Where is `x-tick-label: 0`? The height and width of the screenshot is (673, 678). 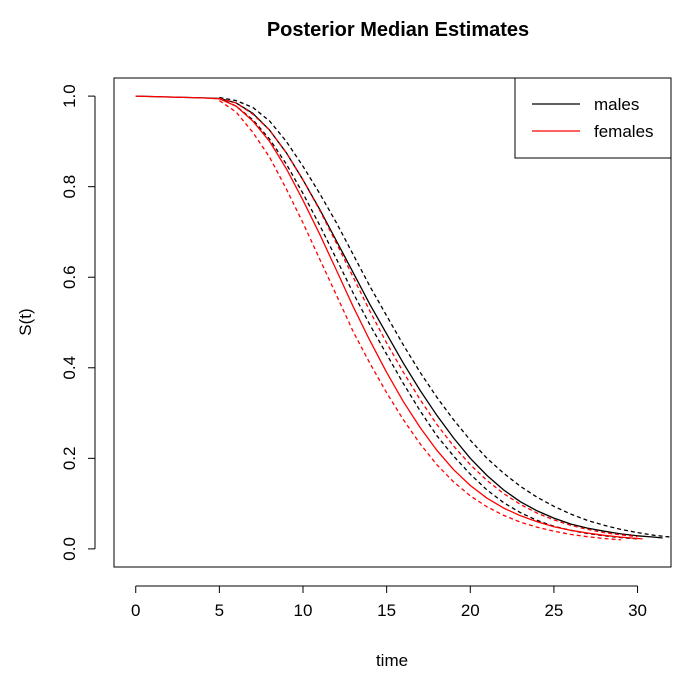 x-tick-label: 0 is located at coordinates (135, 610).